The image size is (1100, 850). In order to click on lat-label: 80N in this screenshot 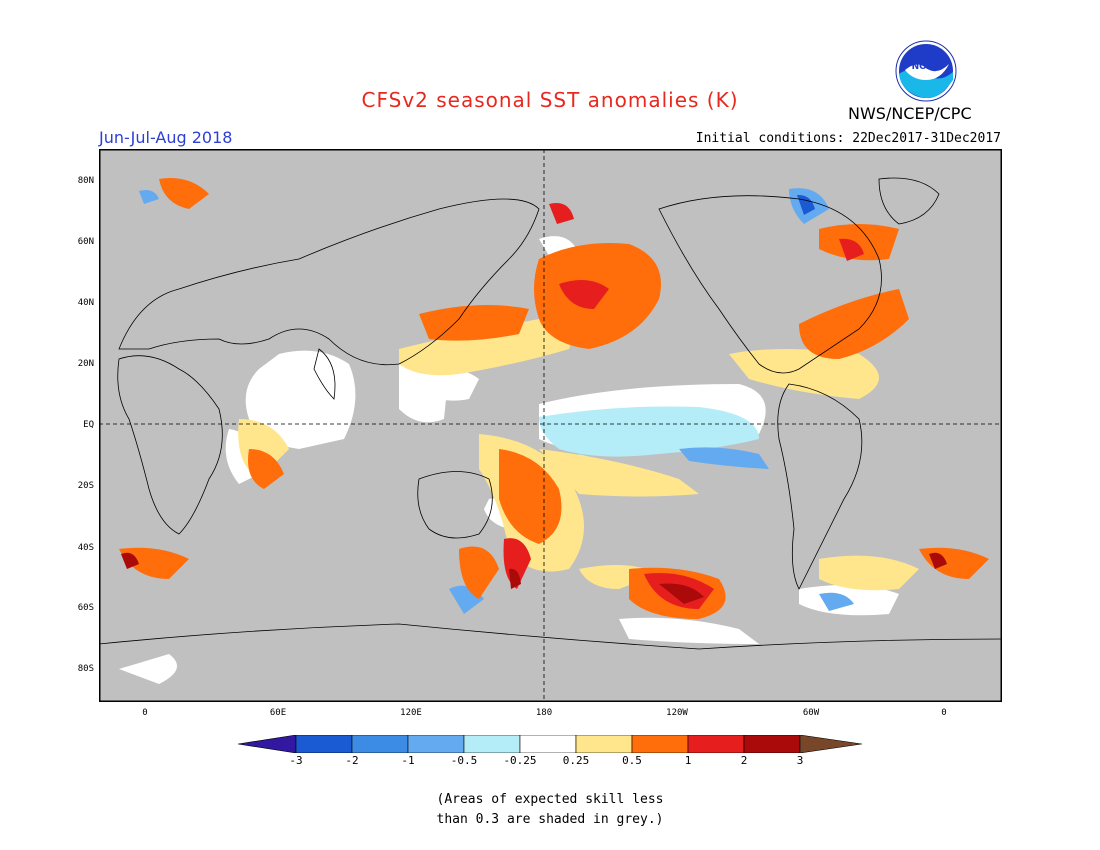, I will do `click(85, 181)`.